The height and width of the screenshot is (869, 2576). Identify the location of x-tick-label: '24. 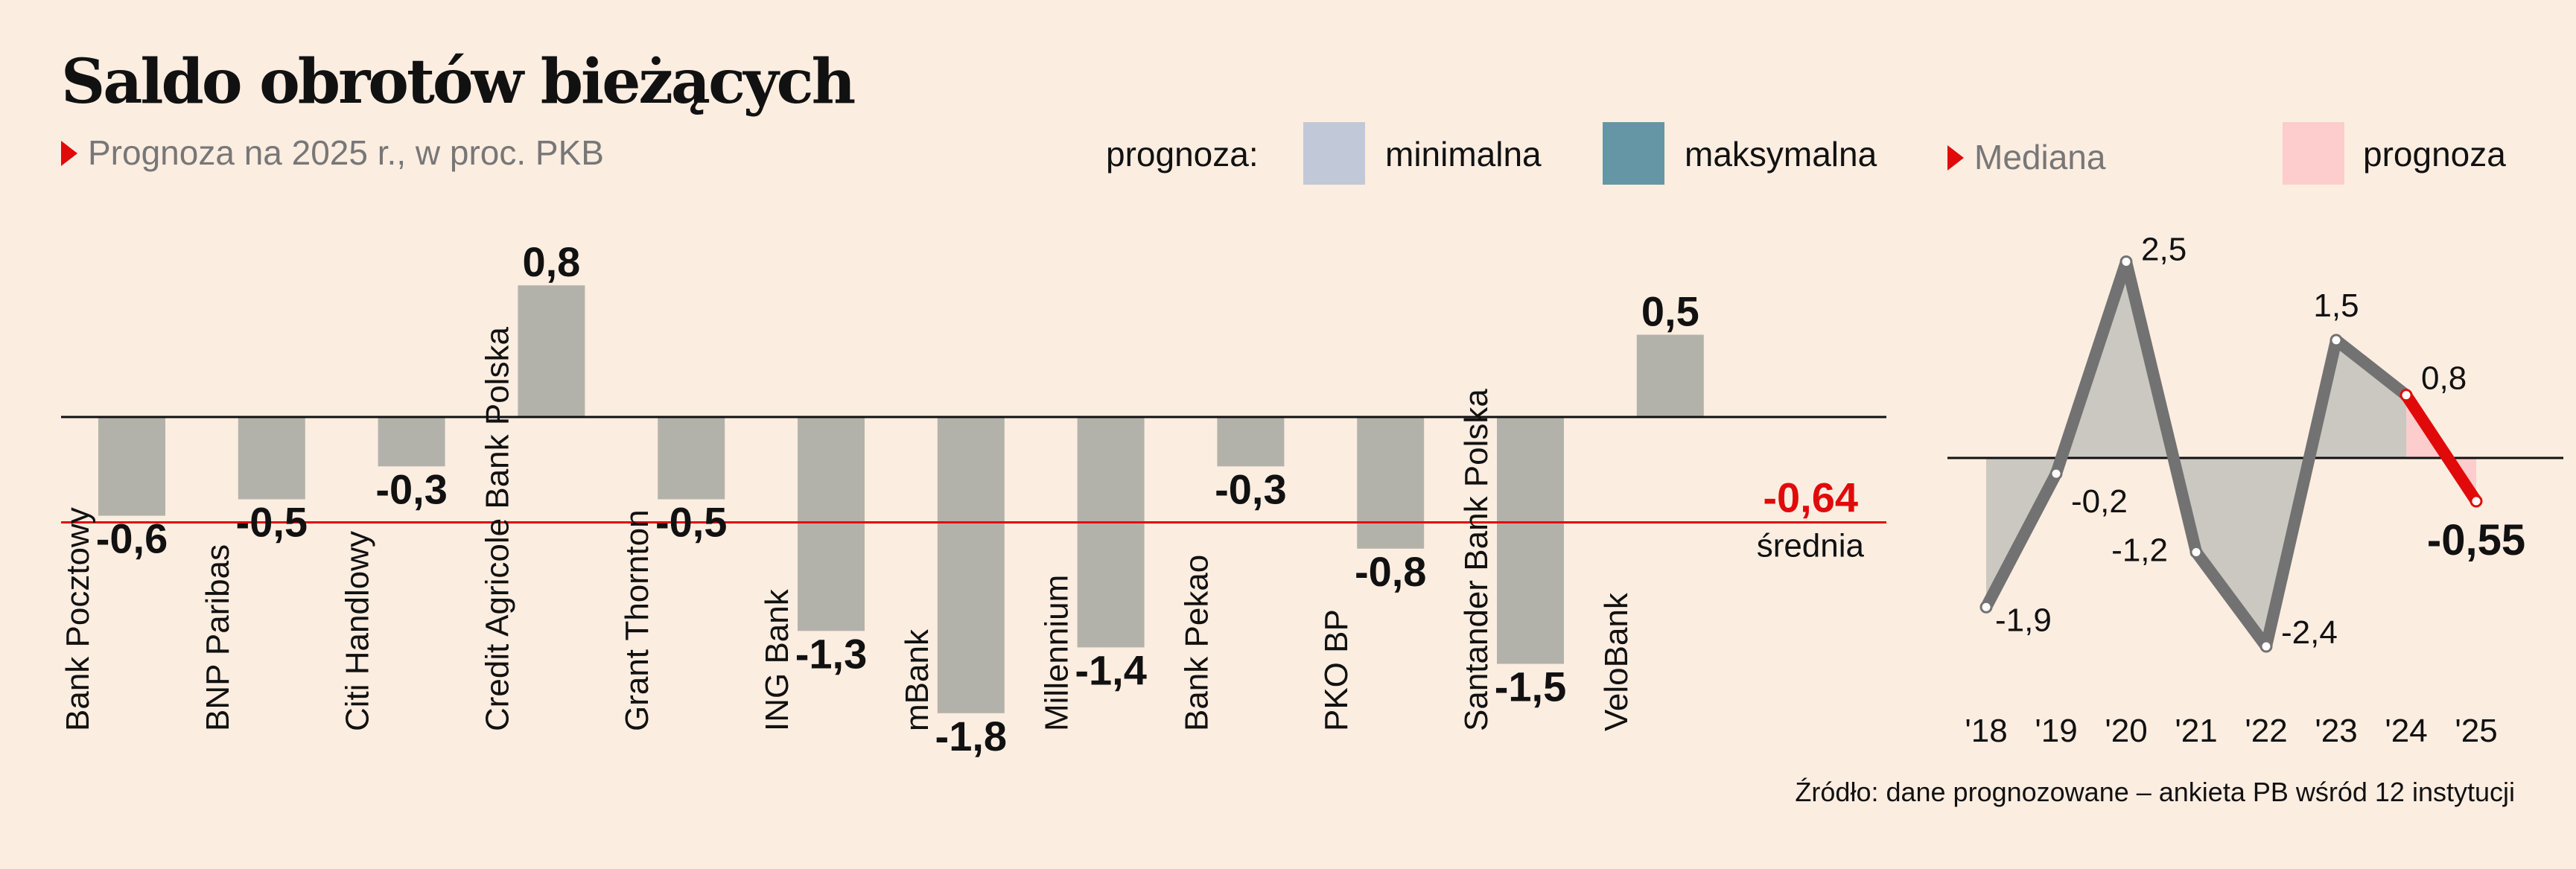
(2406, 731).